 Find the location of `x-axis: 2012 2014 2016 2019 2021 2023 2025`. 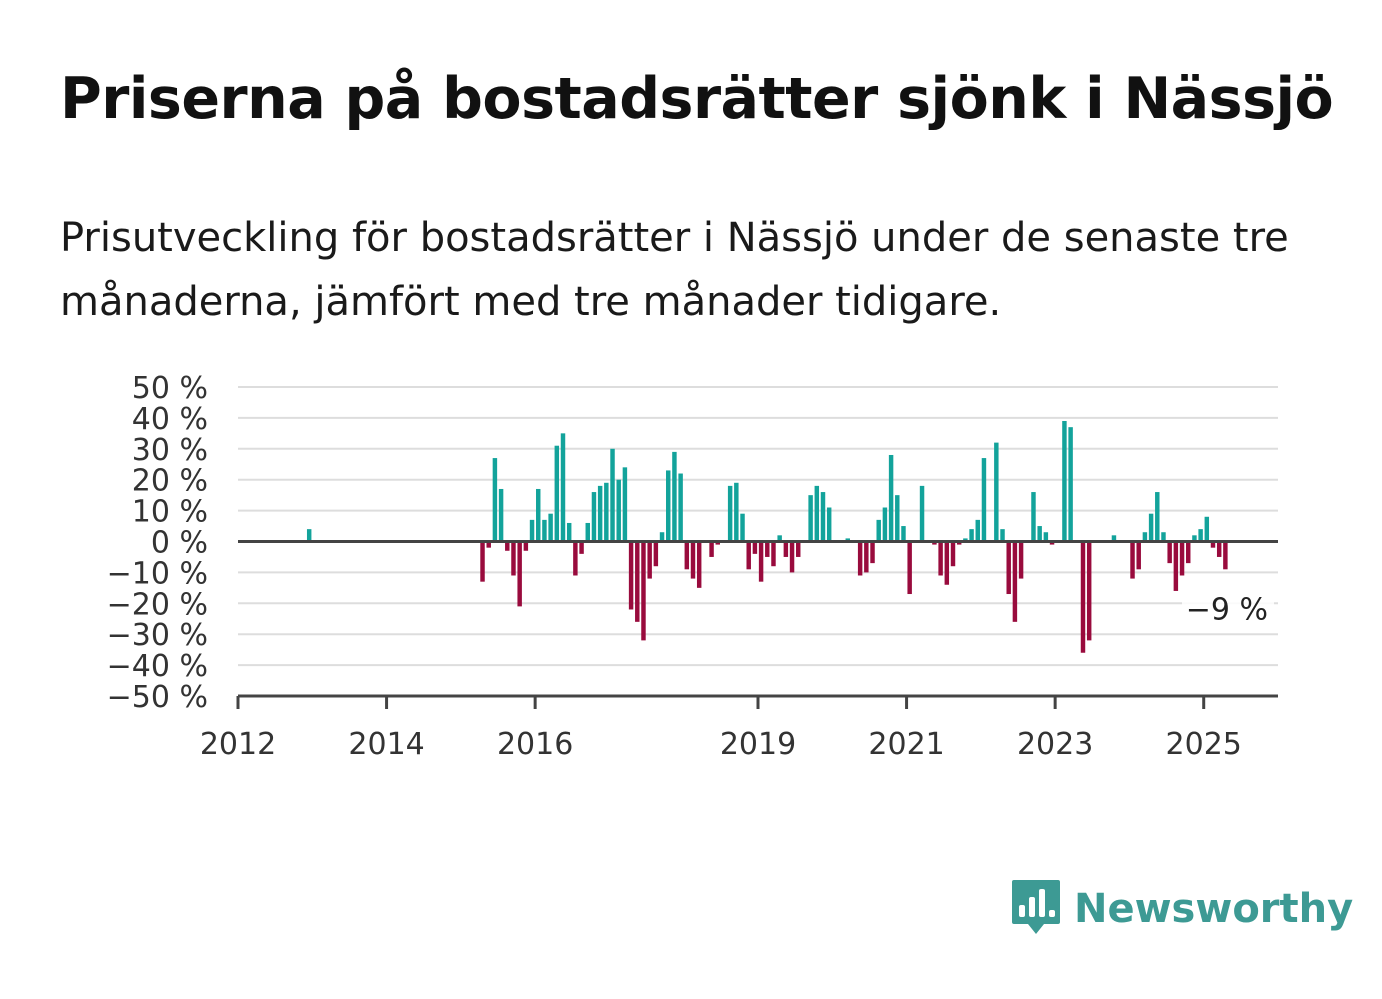

x-axis: 2012 2014 2016 2019 2021 2023 2025 is located at coordinates (739, 728).